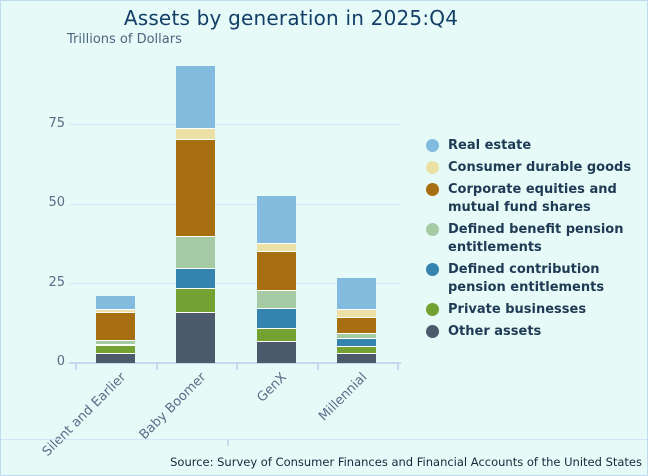  Describe the element at coordinates (432, 189) in the screenshot. I see `legend-marker-corporate-equities-and-mutual-fund-shares` at that location.